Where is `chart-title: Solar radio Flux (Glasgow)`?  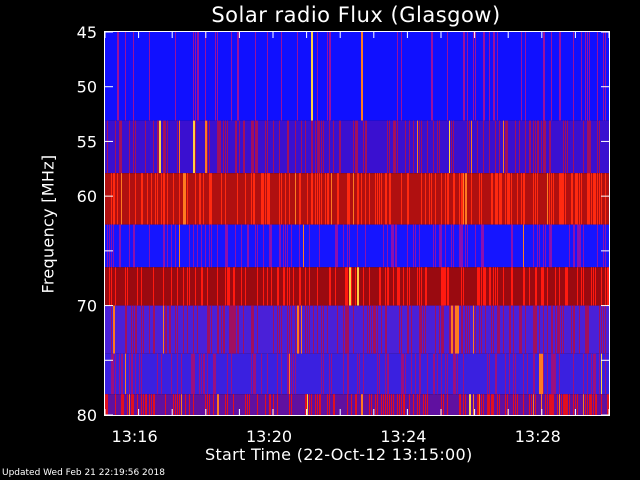
chart-title: Solar radio Flux (Glasgow) is located at coordinates (356, 15).